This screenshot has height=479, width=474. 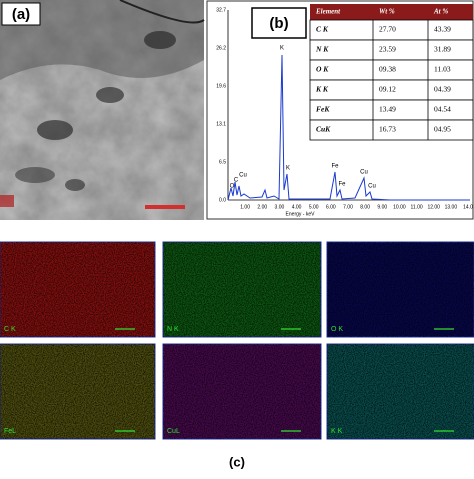 What do you see at coordinates (221, 124) in the screenshot?
I see `y-tick-label: 13.1` at bounding box center [221, 124].